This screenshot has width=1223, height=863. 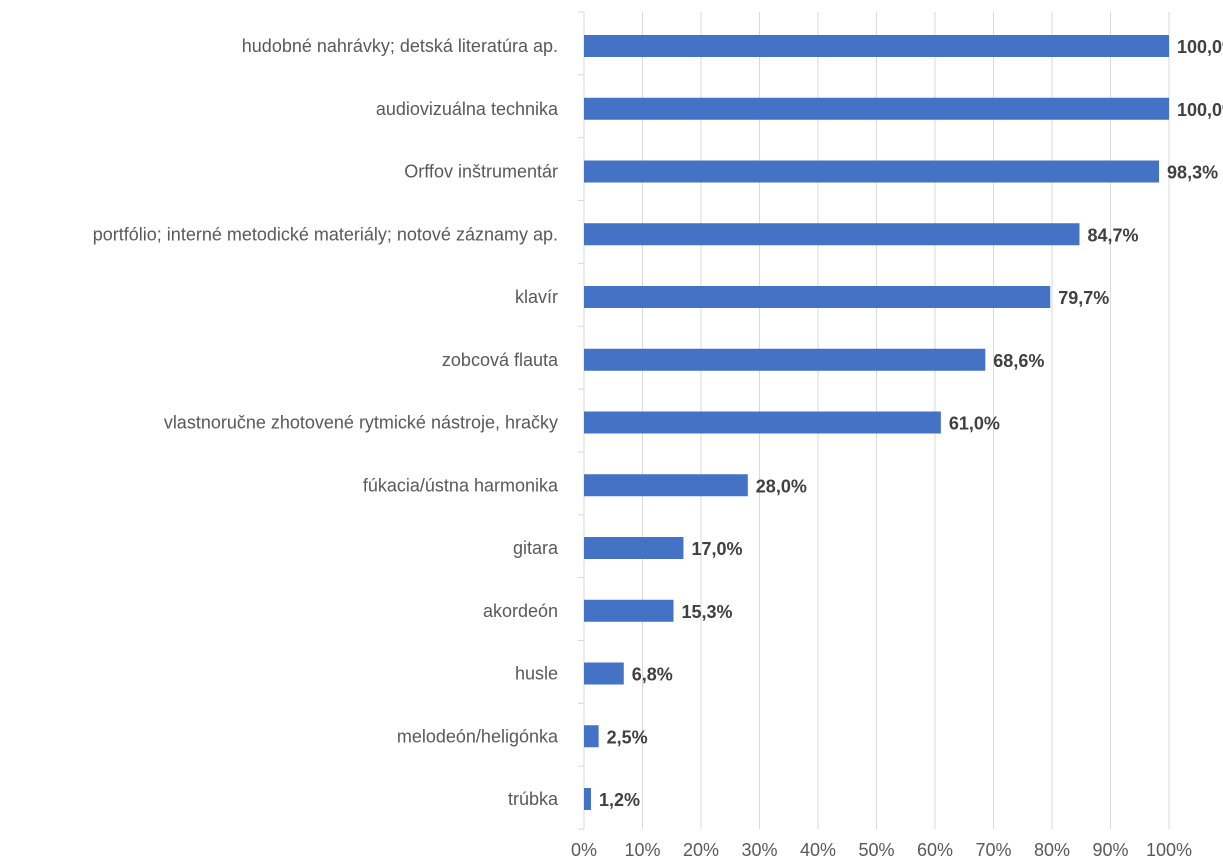 What do you see at coordinates (400, 46) in the screenshot?
I see `category-label: hudobné nahrávky; detská literatúra ap.` at bounding box center [400, 46].